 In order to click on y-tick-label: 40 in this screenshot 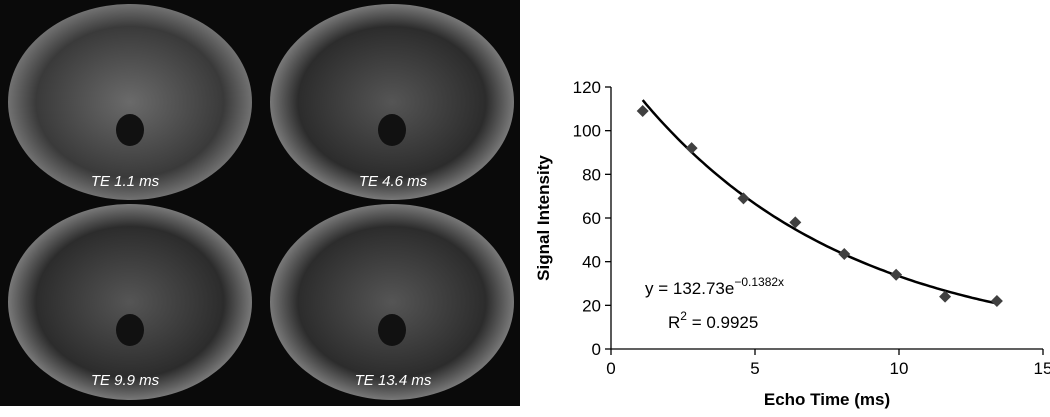, I will do `click(591, 262)`.